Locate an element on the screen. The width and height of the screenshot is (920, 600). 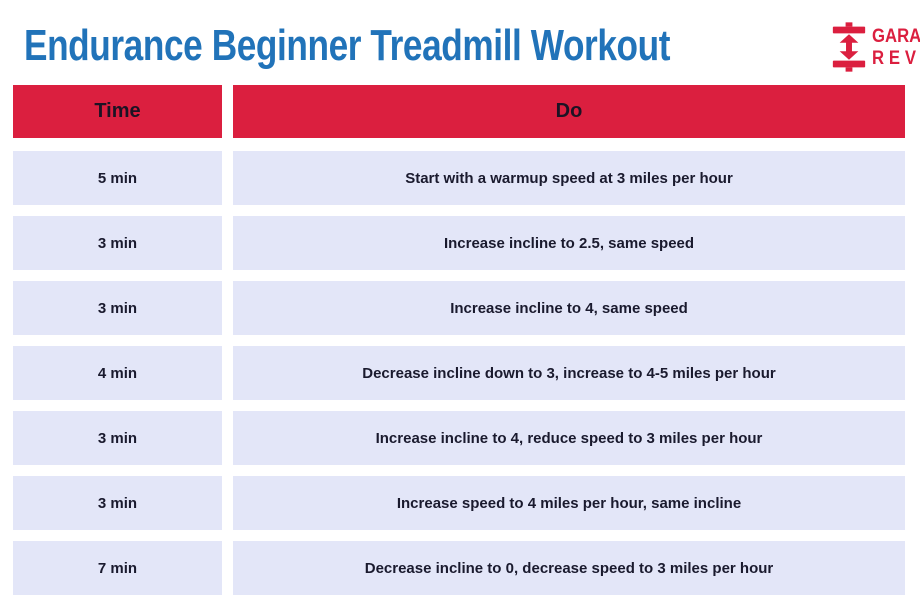
brand-name-line2: REVIEWS is located at coordinates (895, 58).